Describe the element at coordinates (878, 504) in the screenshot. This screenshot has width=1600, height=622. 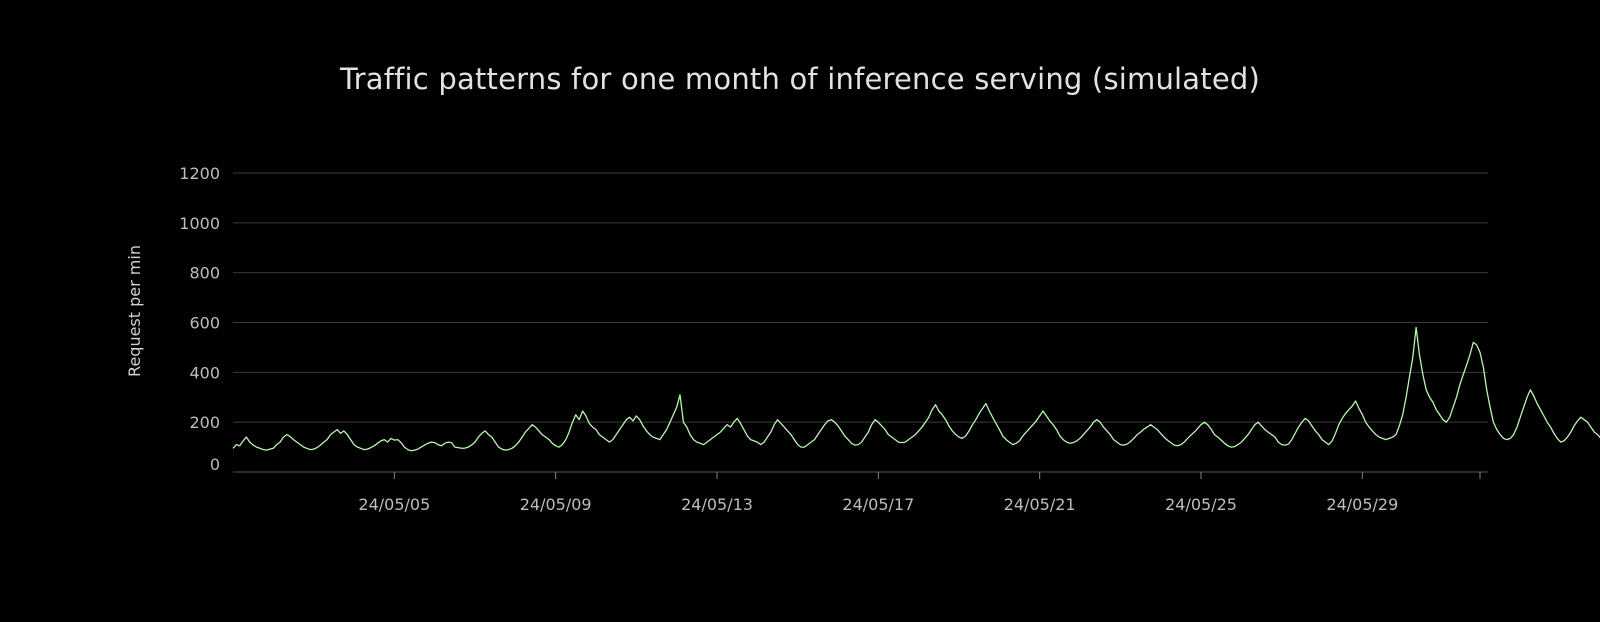
I see `x-tick-label: 24/05/17` at that location.